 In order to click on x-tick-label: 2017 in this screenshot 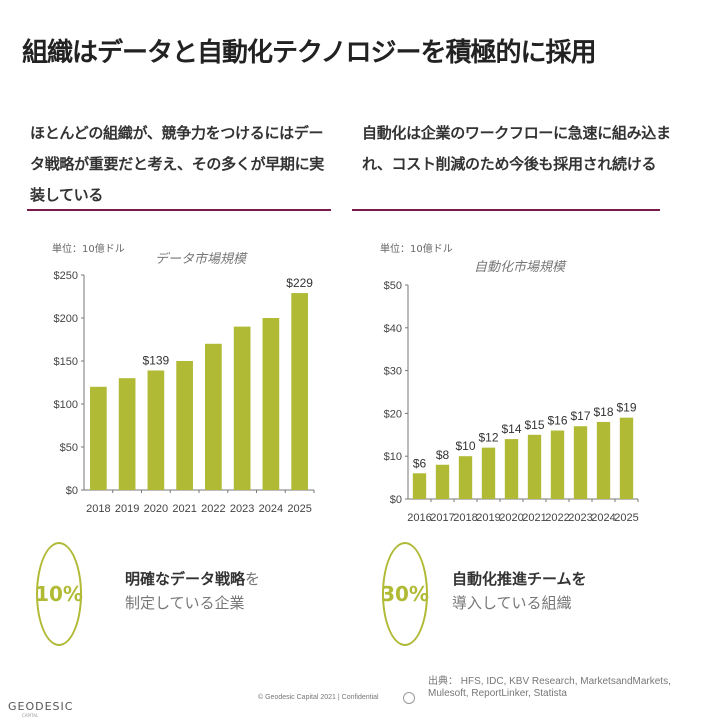, I will do `click(442, 518)`.